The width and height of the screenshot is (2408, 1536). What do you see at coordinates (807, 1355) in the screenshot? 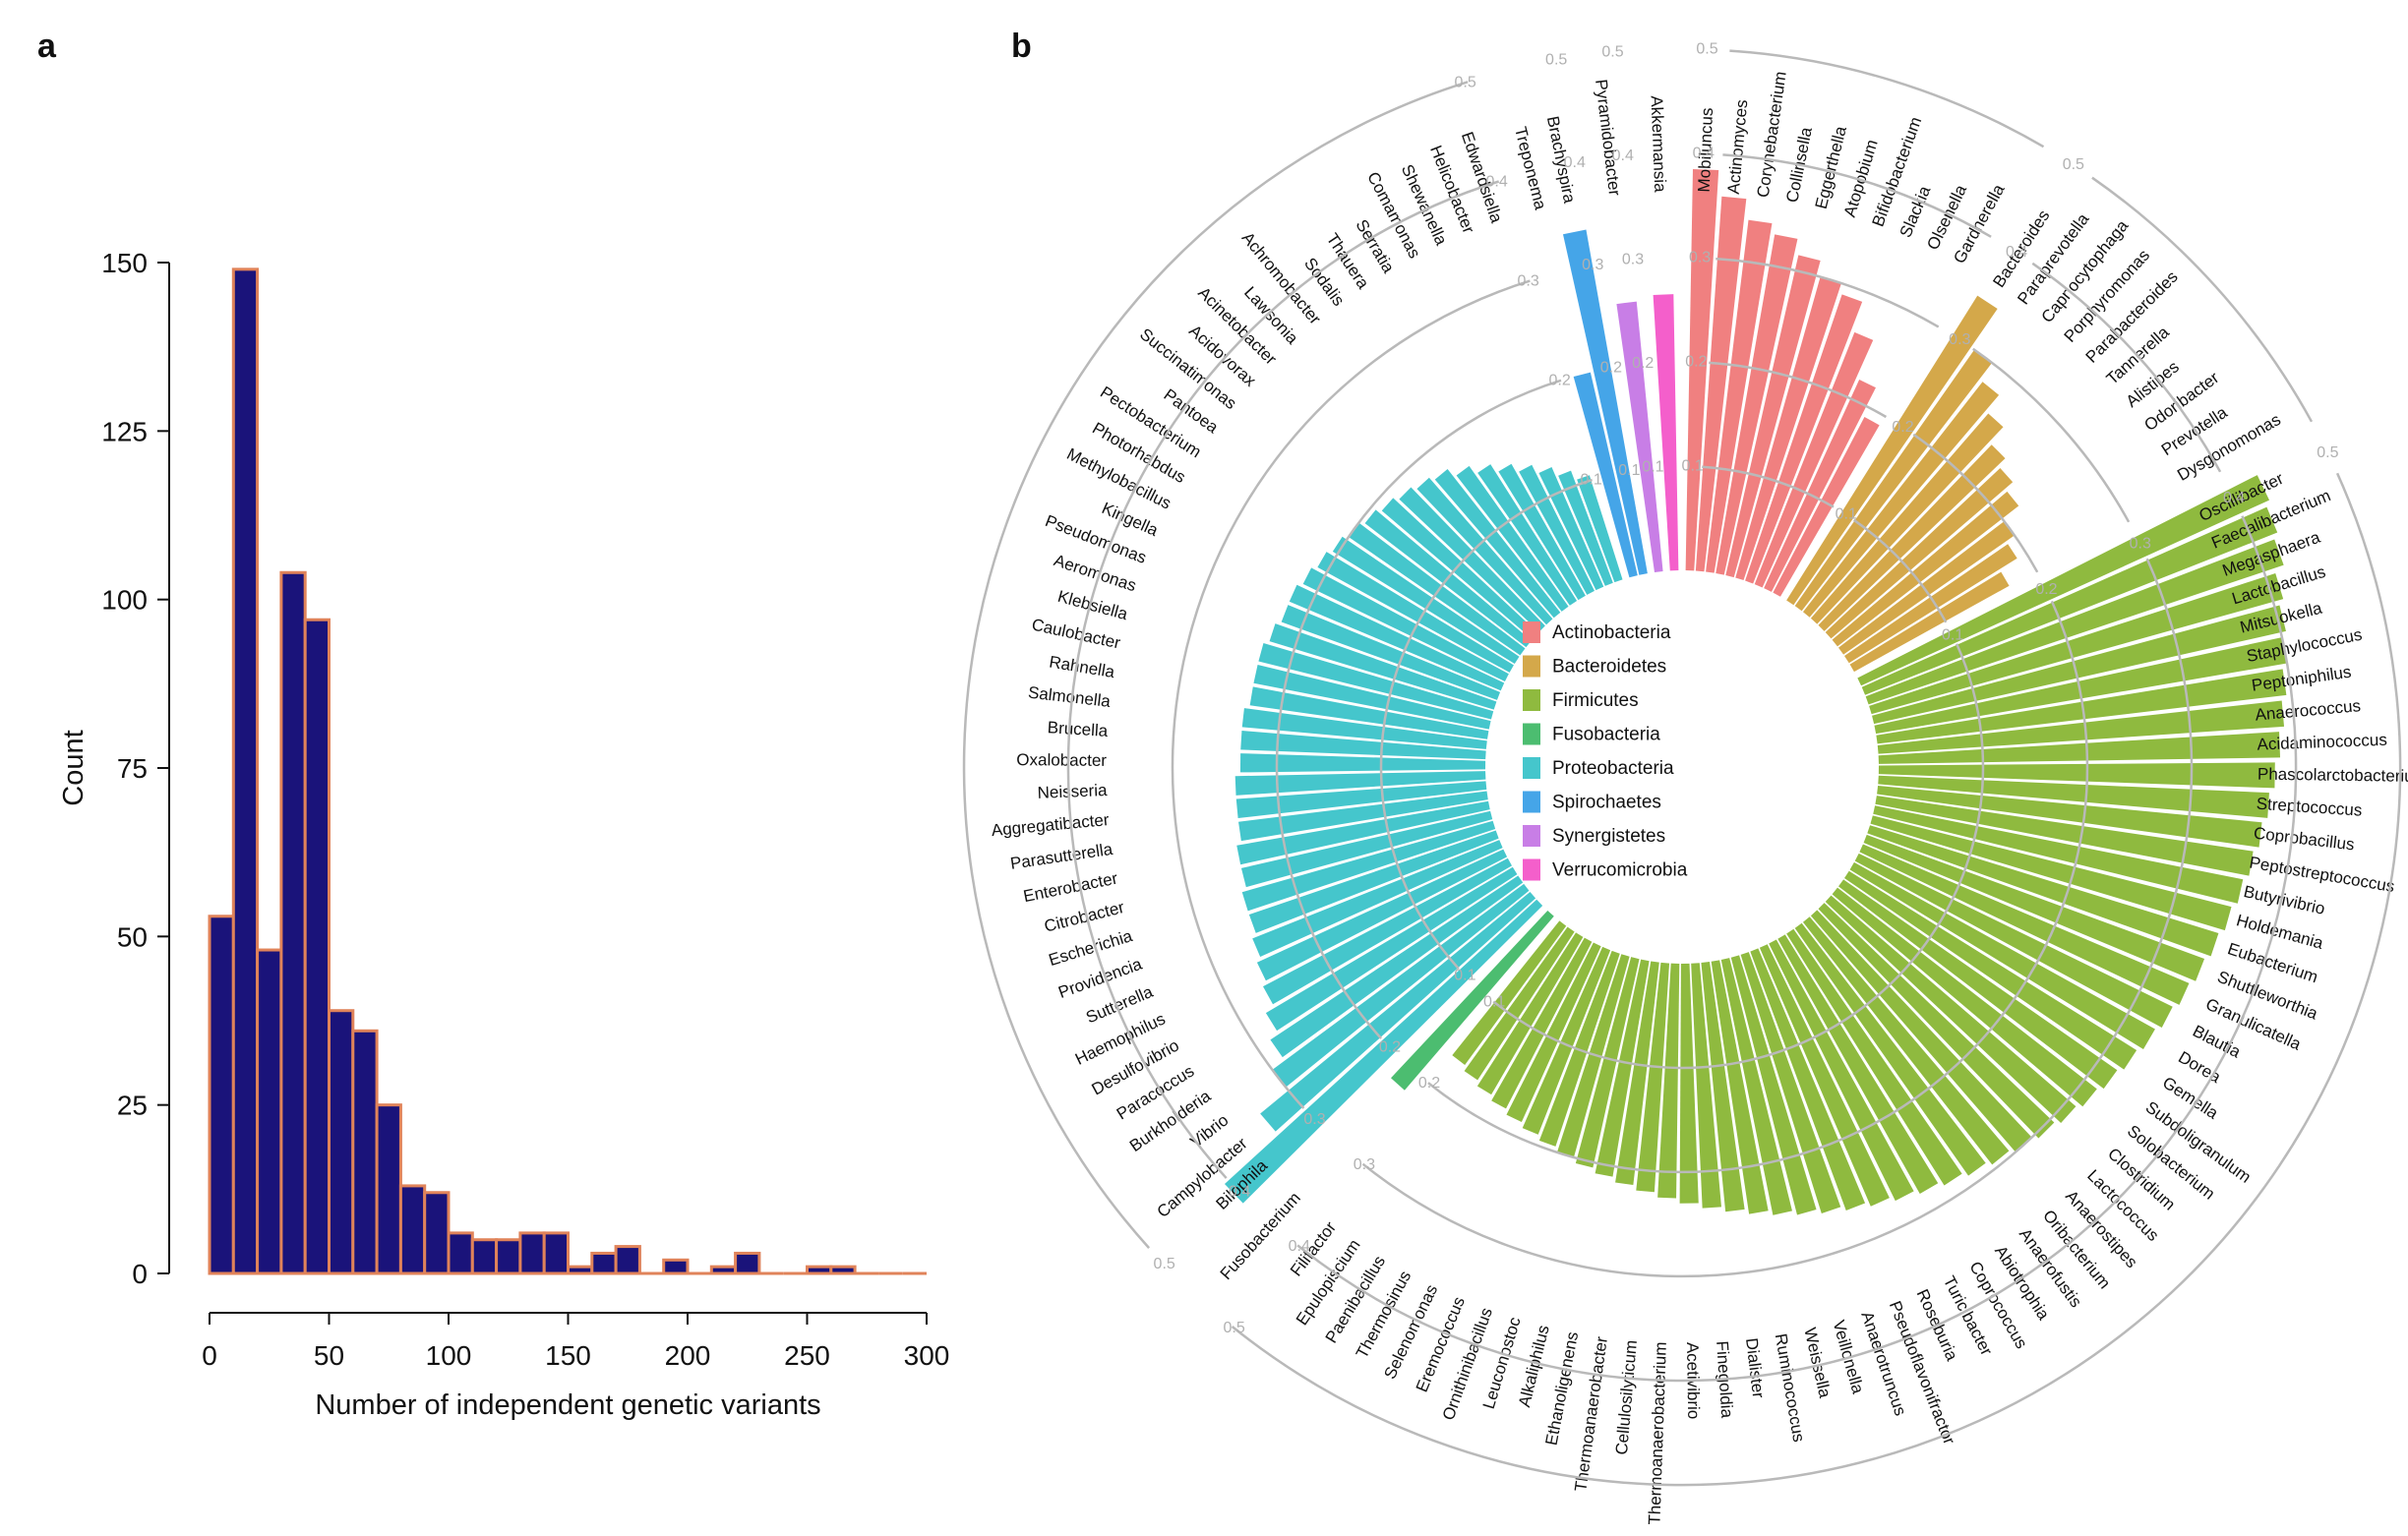
I see `x-tick-label: 250` at bounding box center [807, 1355].